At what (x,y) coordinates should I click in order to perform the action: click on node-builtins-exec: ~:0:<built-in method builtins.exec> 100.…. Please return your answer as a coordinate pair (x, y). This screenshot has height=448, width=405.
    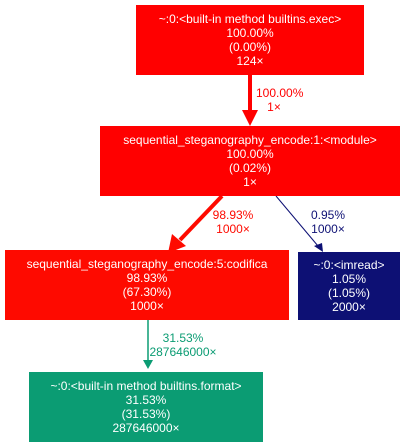
    Looking at the image, I should click on (250, 40).